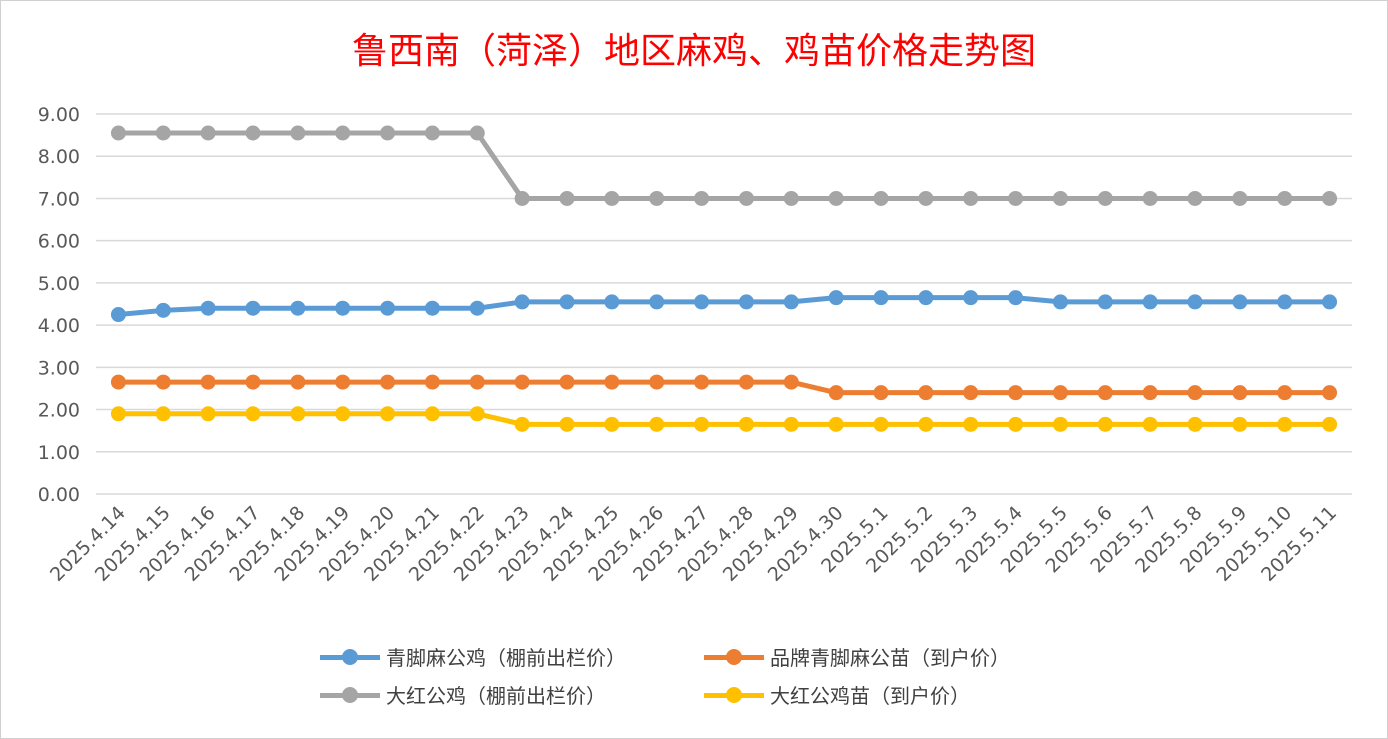  What do you see at coordinates (59, 326) in the screenshot?
I see `y-tick-label: 4.00` at bounding box center [59, 326].